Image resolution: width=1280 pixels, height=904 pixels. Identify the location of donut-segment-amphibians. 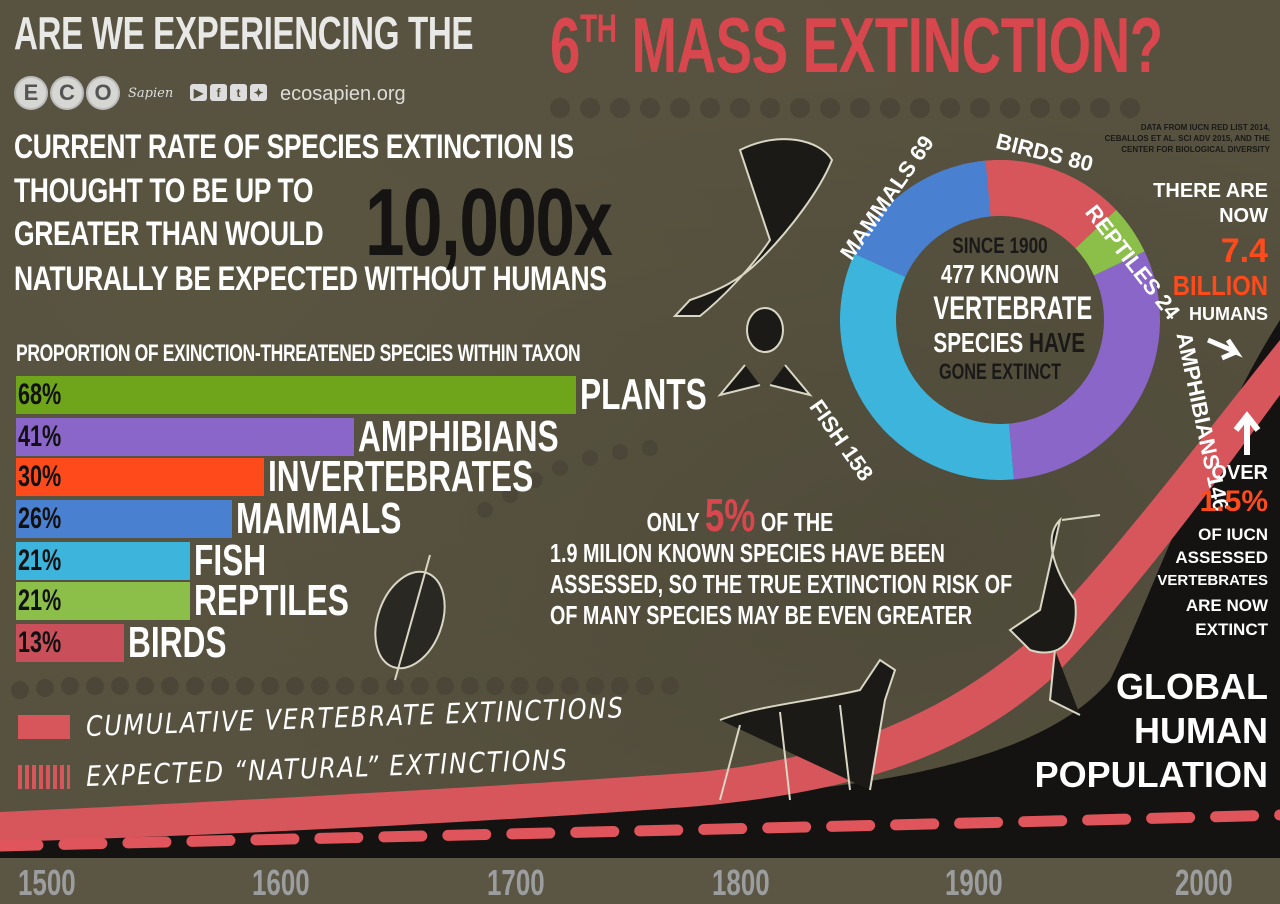
(1000, 320).